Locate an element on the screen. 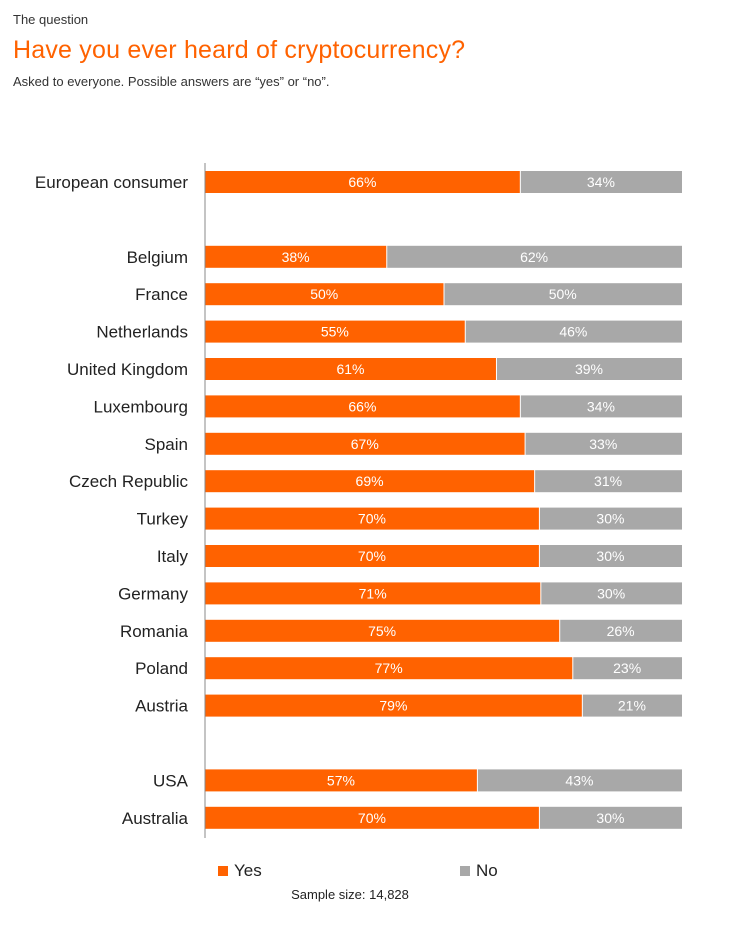 The image size is (756, 933). bar-yes-belgium is located at coordinates (296, 256).